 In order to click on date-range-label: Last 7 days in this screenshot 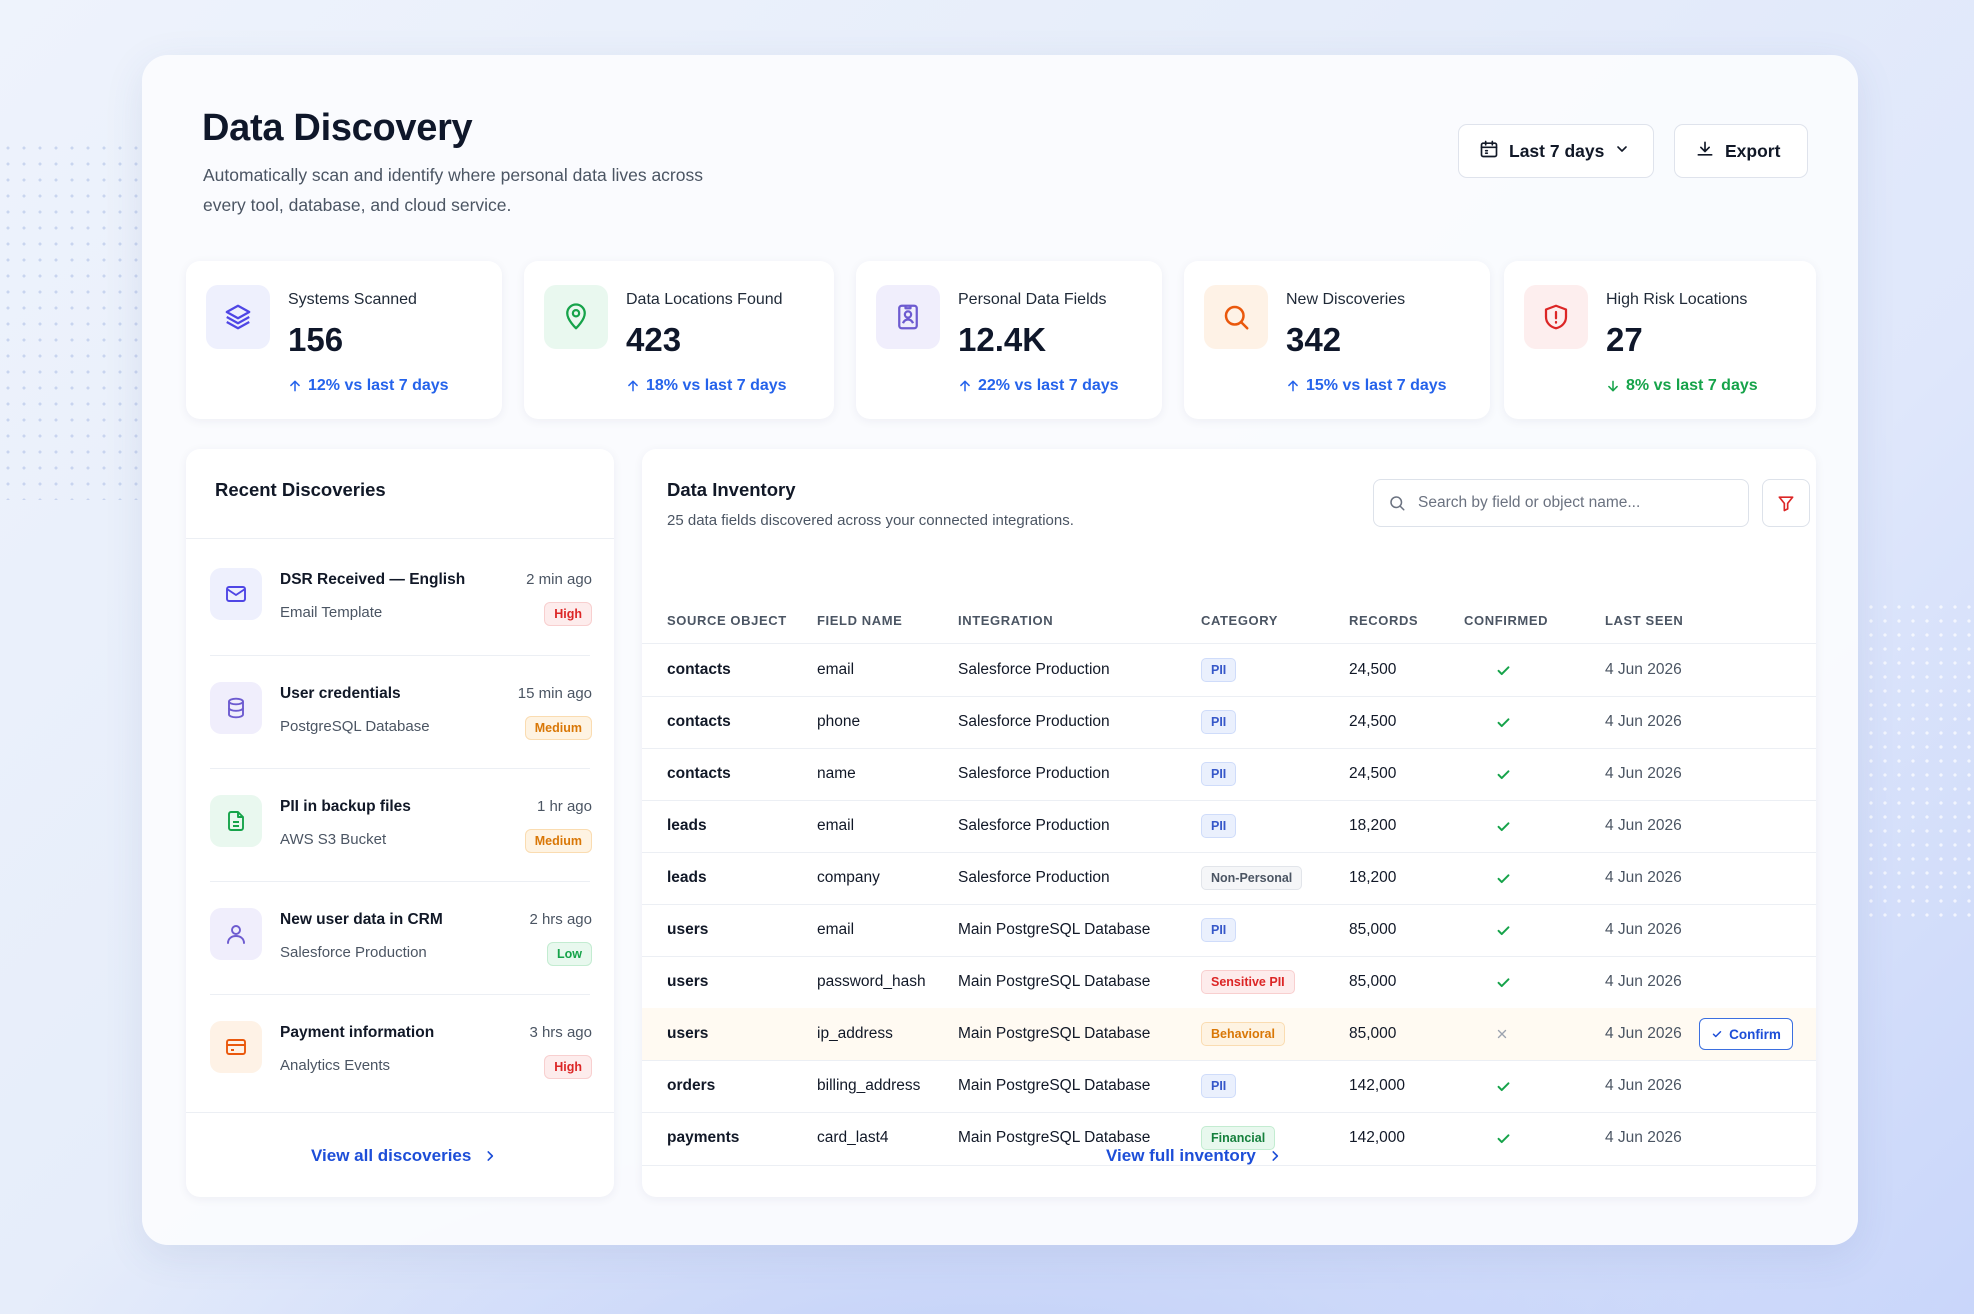, I will do `click(1557, 150)`.